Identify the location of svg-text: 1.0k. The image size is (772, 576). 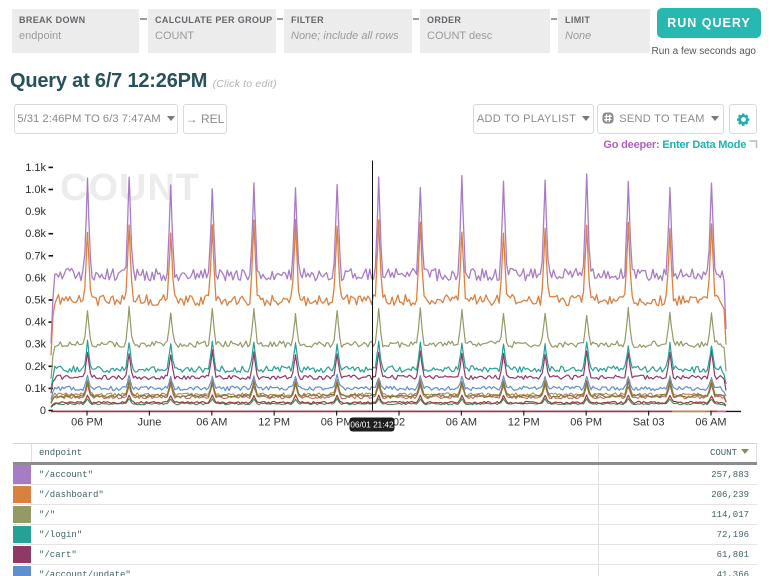
(35, 190).